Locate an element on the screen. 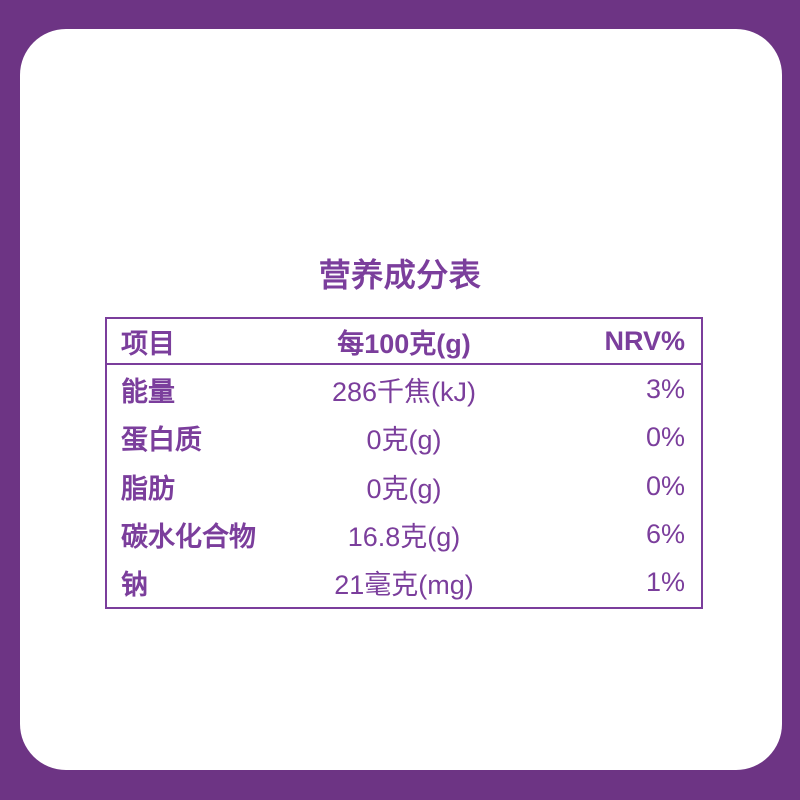 This screenshot has width=800, height=800. table-row-fat: 脂肪 0克(g) 0% is located at coordinates (404, 486).